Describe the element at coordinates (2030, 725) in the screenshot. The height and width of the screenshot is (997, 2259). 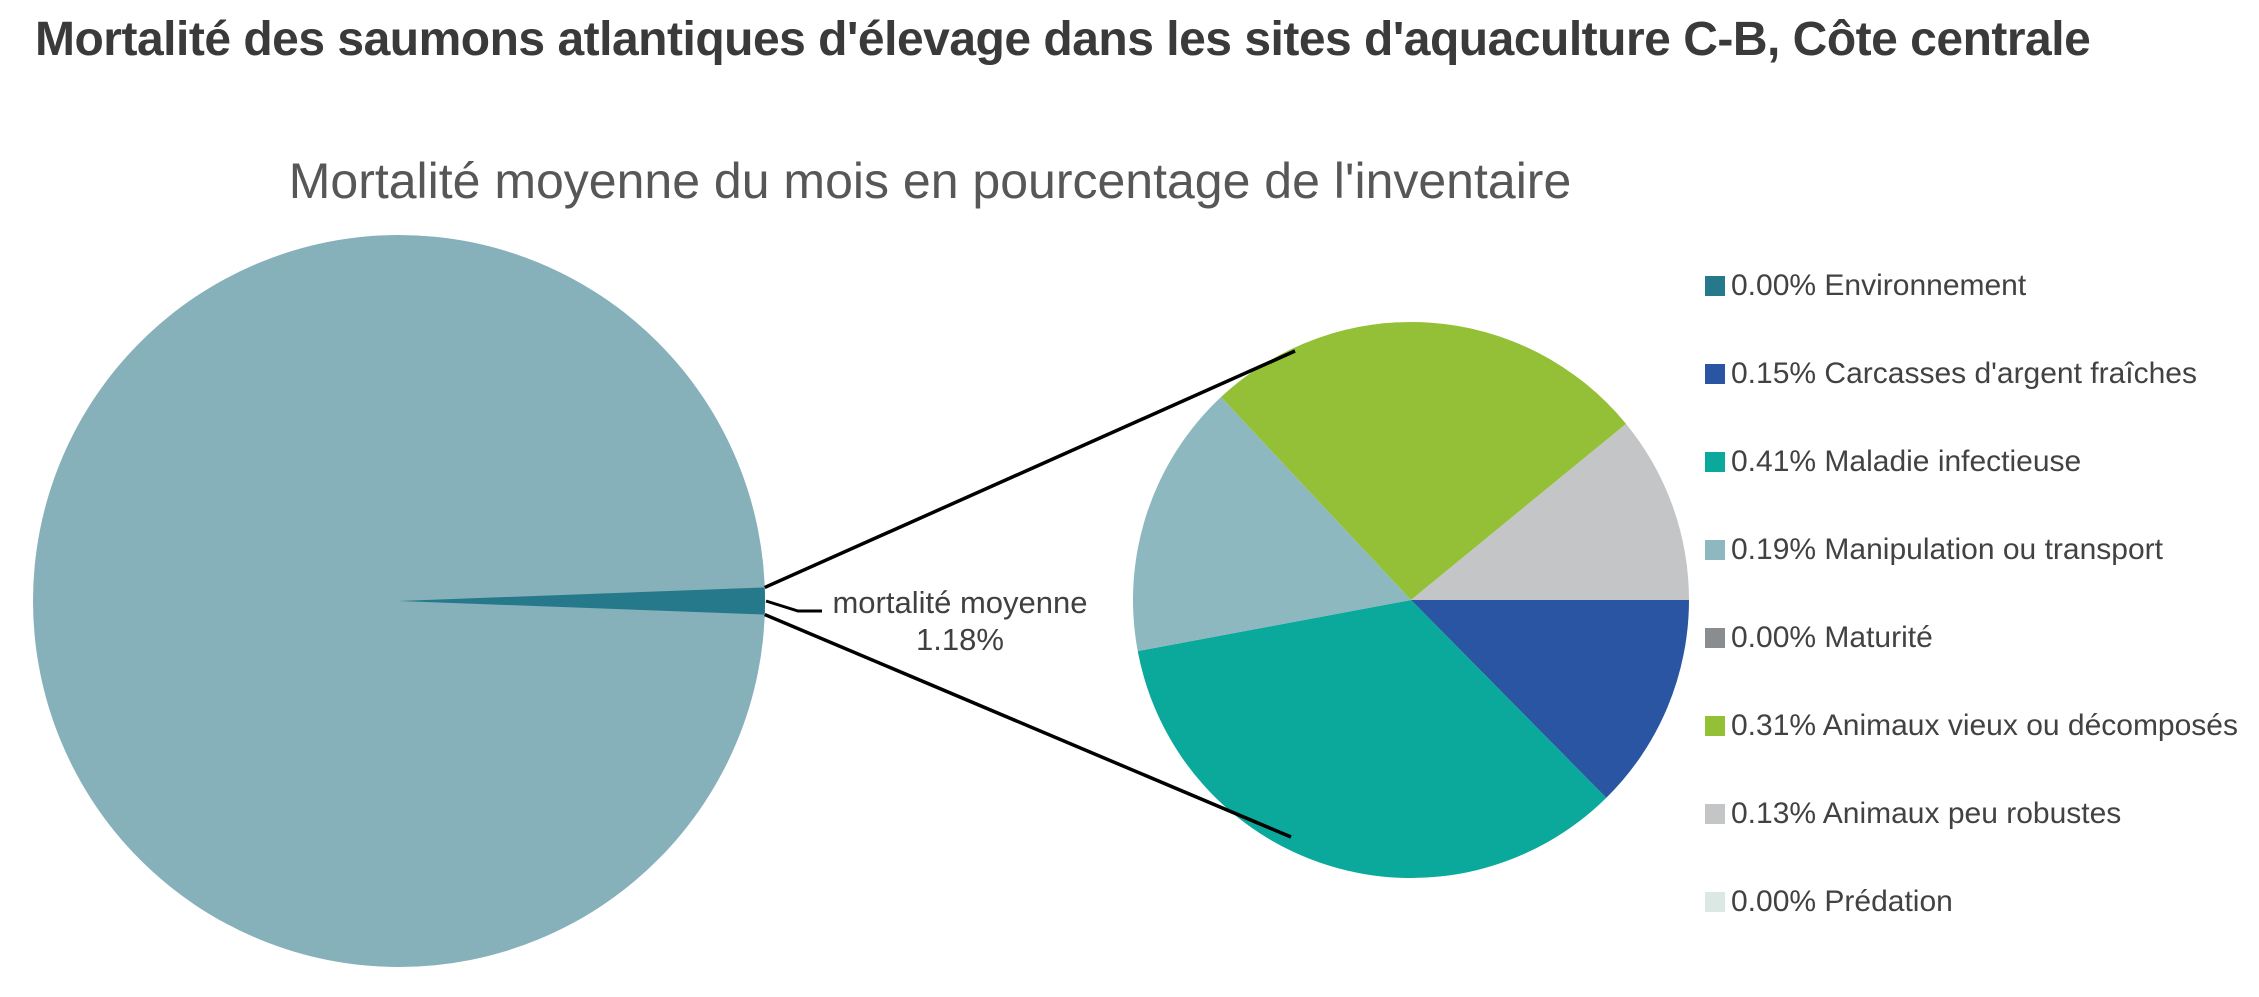
I see `legend-label: Animaux vieux ou décomposés` at that location.